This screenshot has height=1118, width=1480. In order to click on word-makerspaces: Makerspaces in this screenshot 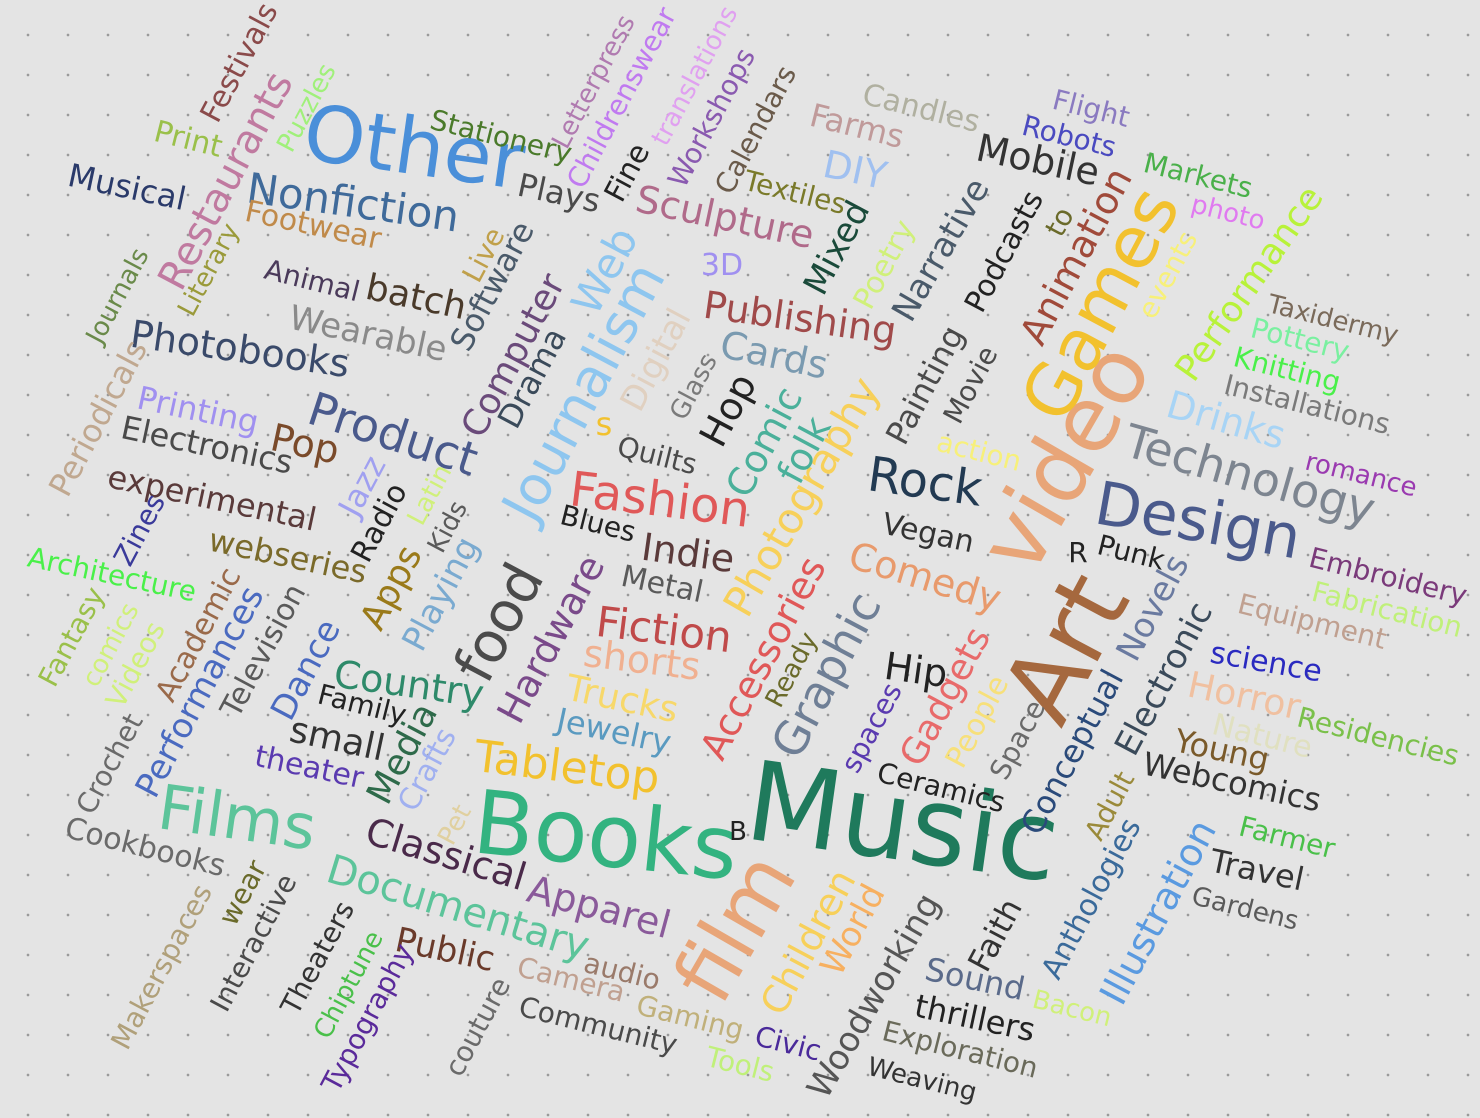, I will do `click(161, 966)`.